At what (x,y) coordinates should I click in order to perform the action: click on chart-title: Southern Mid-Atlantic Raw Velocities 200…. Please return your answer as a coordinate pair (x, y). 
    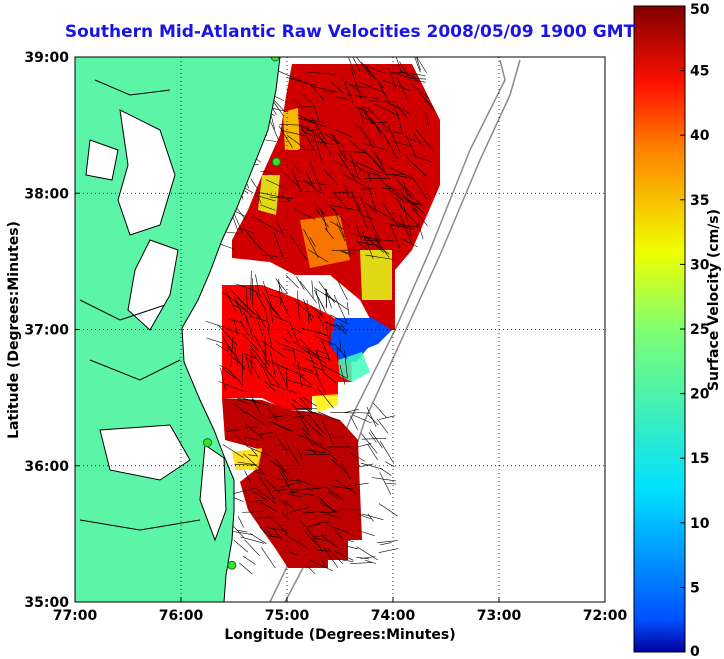
    Looking at the image, I should click on (350, 32).